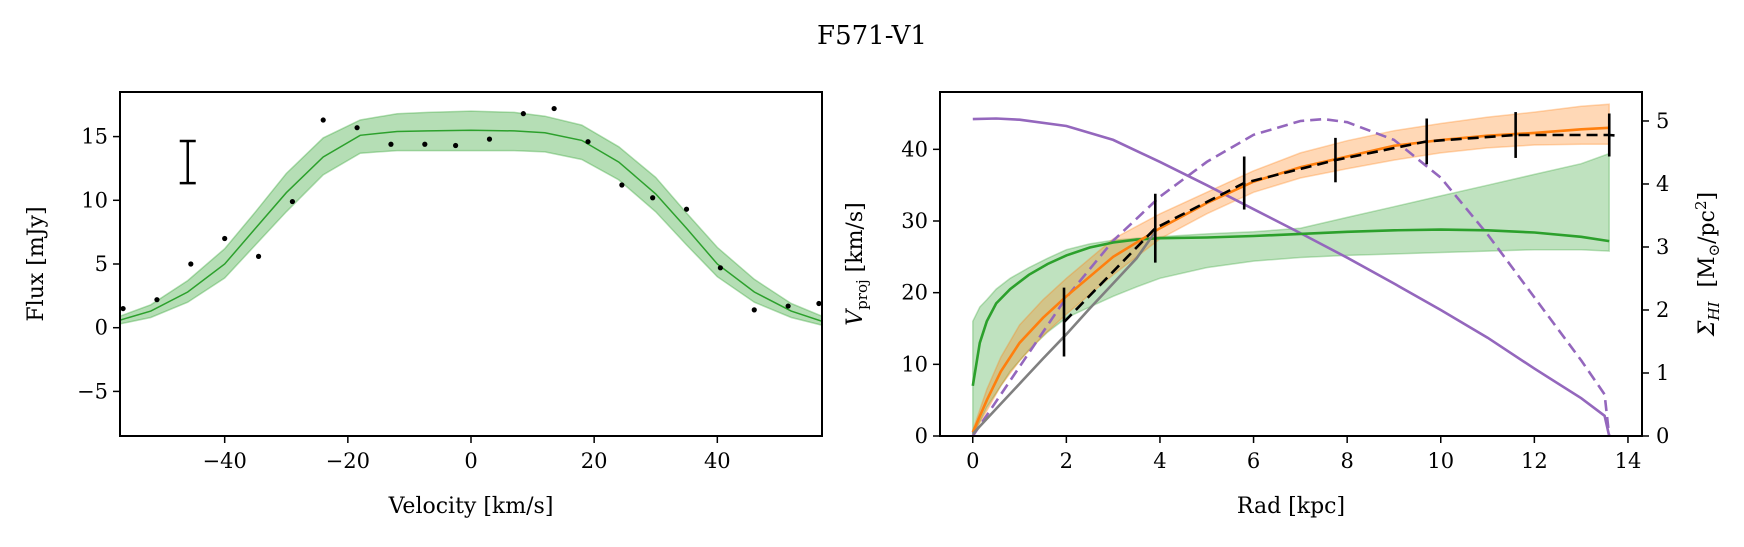 The image size is (1744, 547). Describe the element at coordinates (1440, 461) in the screenshot. I see `rotation-x-tick-label: 10` at that location.